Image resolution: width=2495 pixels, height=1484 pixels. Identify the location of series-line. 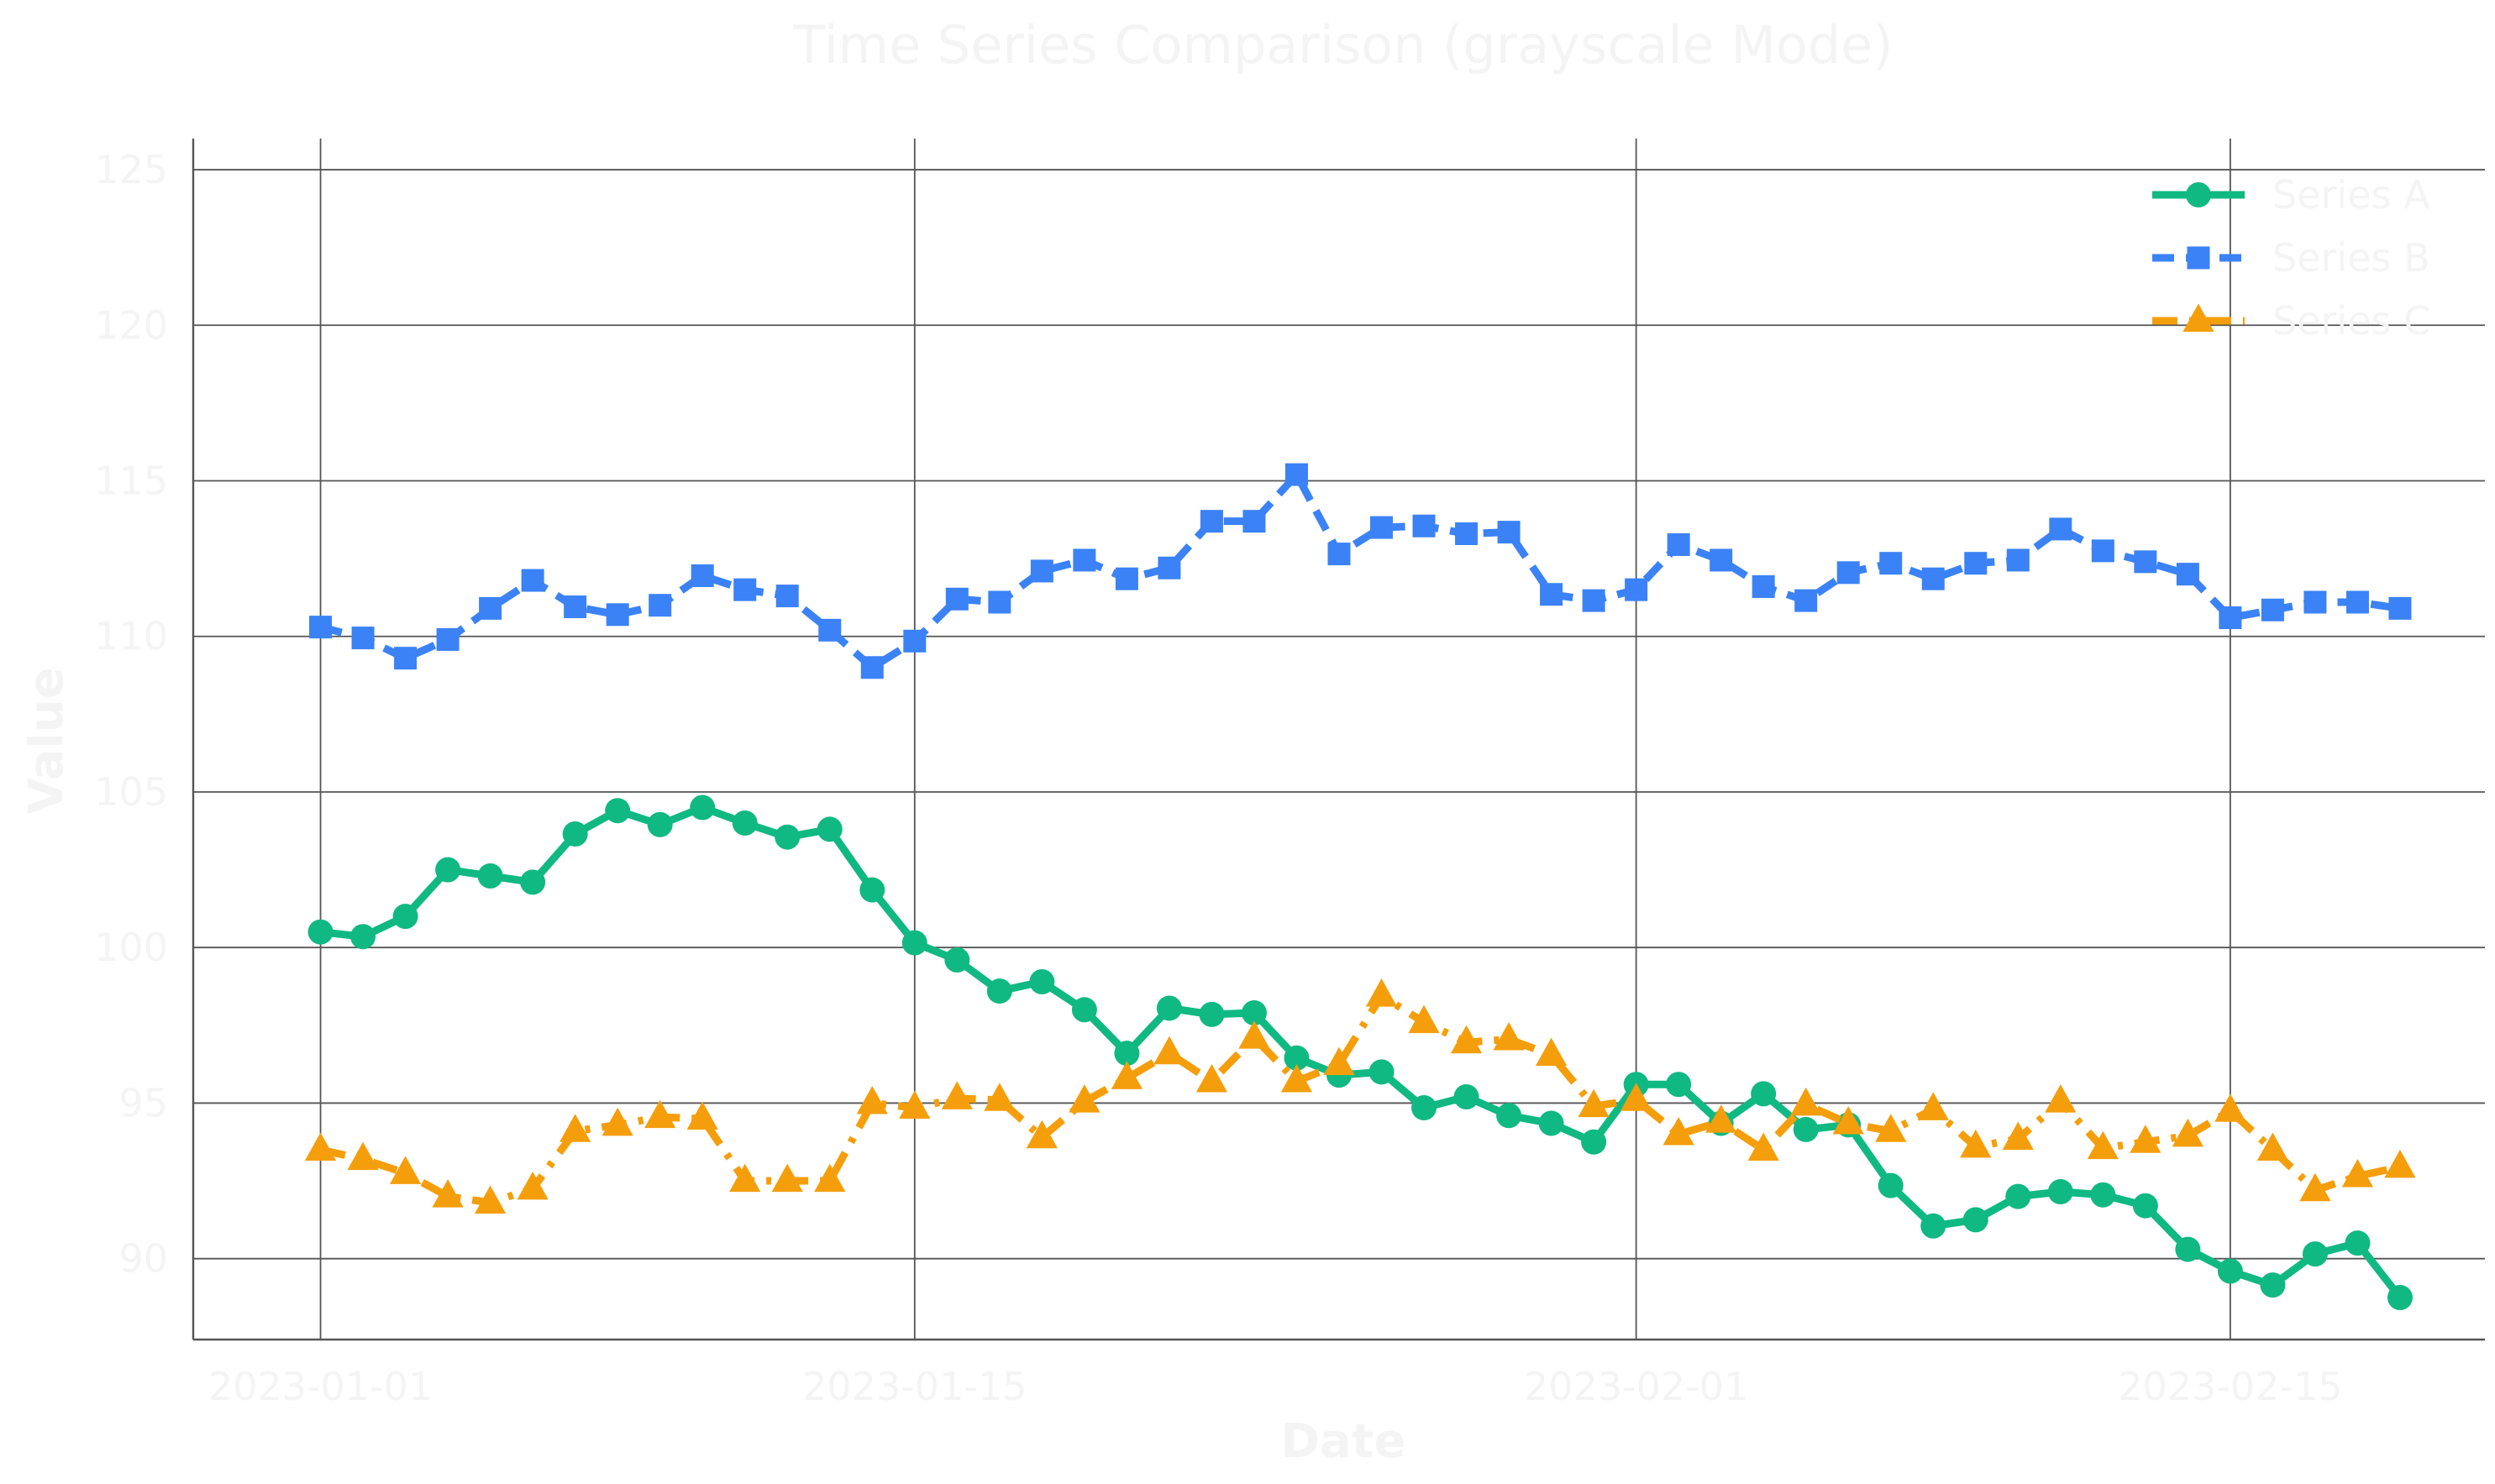
(1360, 1100).